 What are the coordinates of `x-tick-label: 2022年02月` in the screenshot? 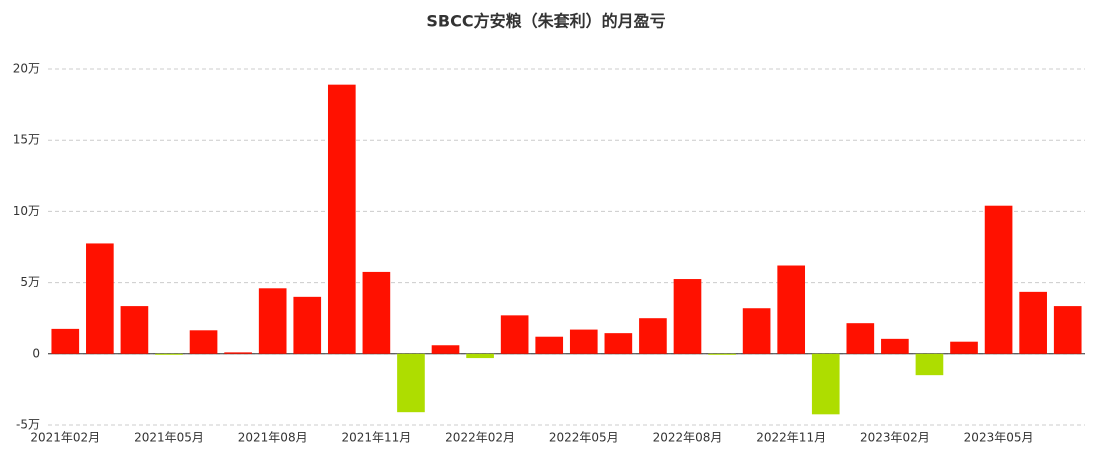 It's located at (480, 438).